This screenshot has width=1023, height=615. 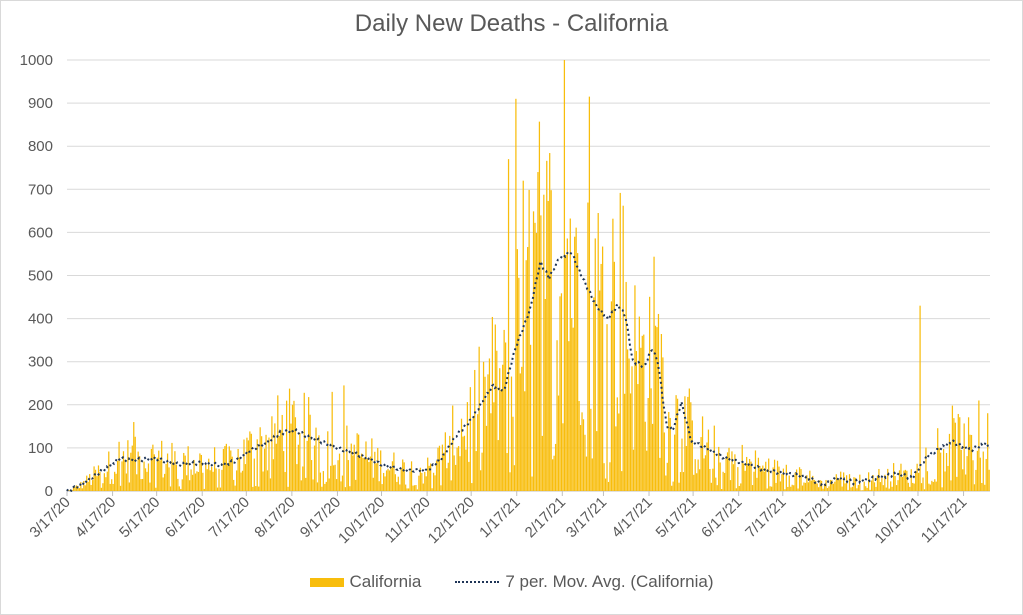 What do you see at coordinates (40, 189) in the screenshot?
I see `y-tick-label: 700` at bounding box center [40, 189].